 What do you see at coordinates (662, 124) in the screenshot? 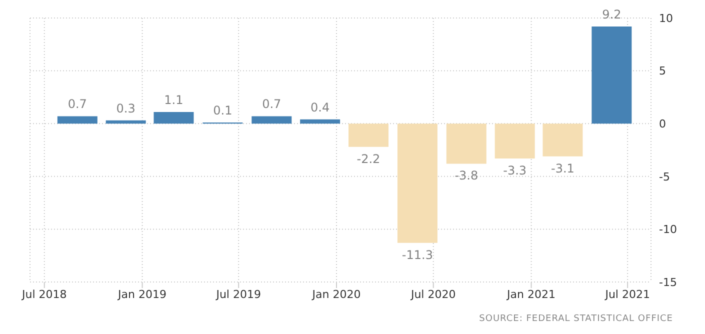
I see `y-tick-label: 0` at bounding box center [662, 124].